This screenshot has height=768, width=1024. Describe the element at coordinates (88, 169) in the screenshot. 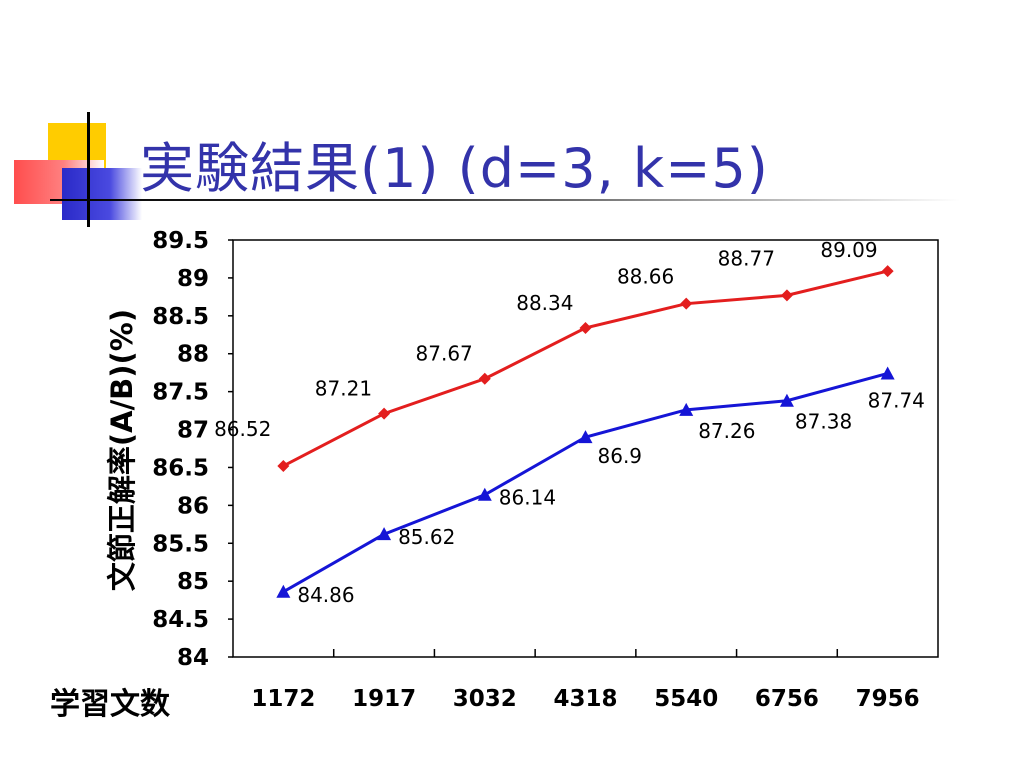

I see `deco-vertical-line` at that location.